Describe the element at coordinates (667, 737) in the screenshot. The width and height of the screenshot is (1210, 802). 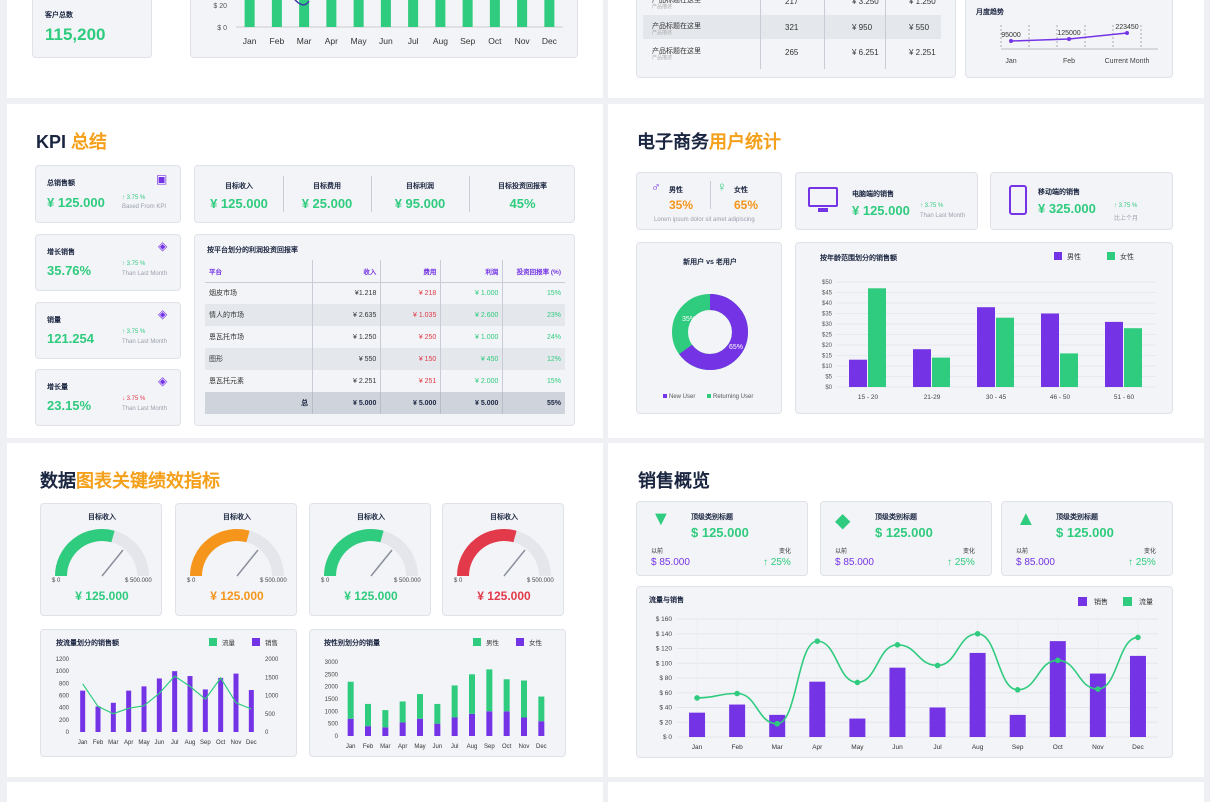
I see `ytick-label: $ 0` at that location.